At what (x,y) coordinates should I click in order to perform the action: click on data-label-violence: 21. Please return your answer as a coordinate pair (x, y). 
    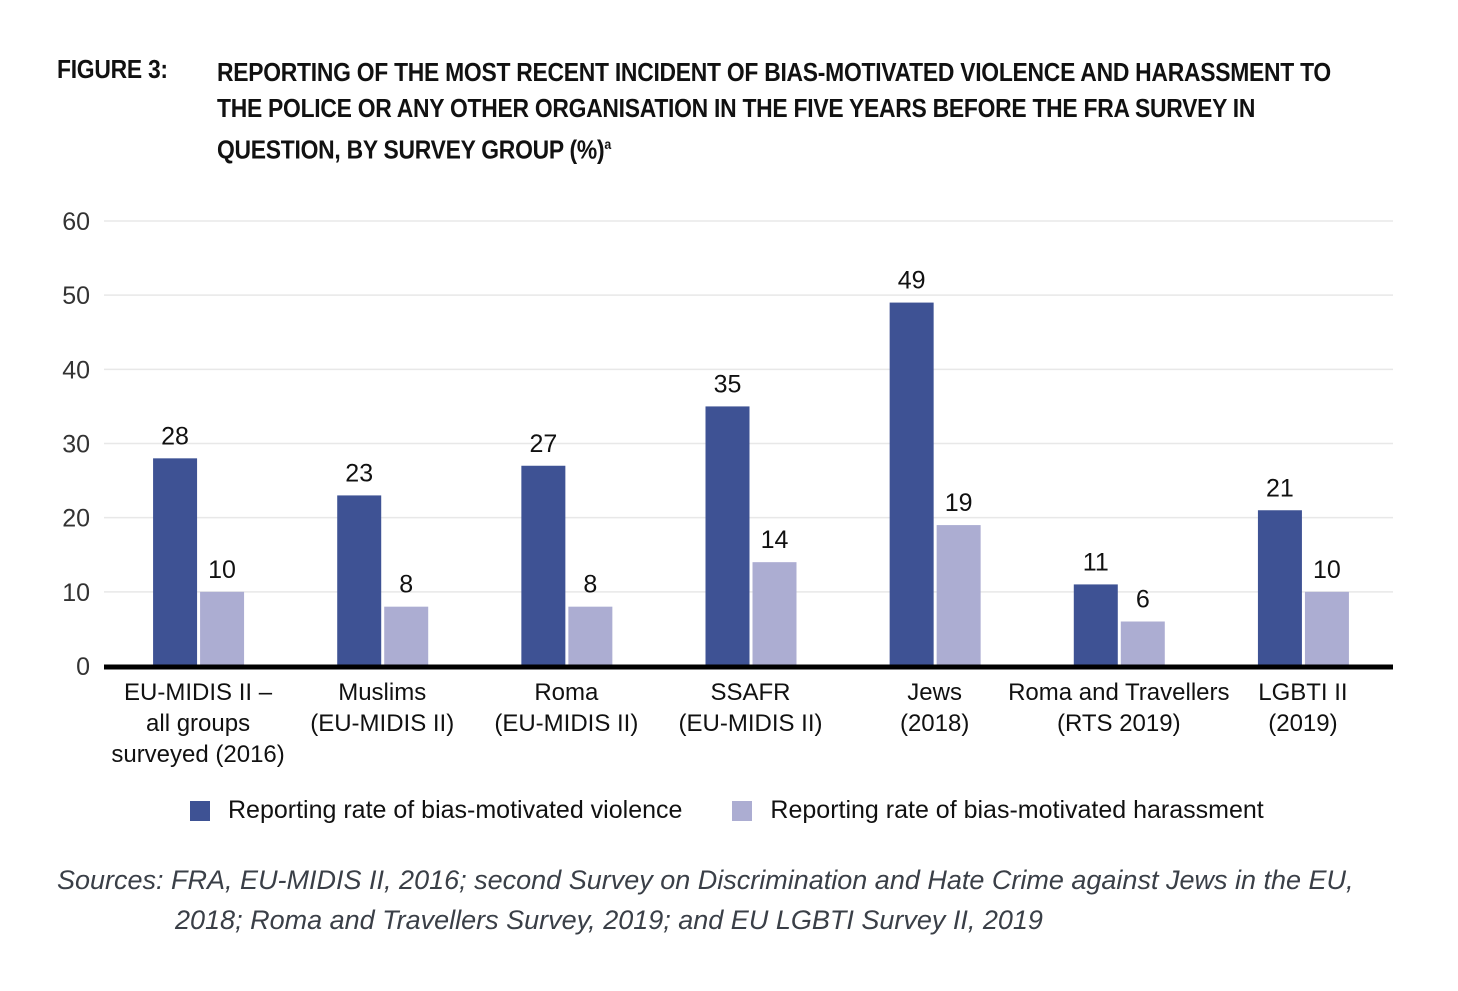
    Looking at the image, I should click on (1280, 488).